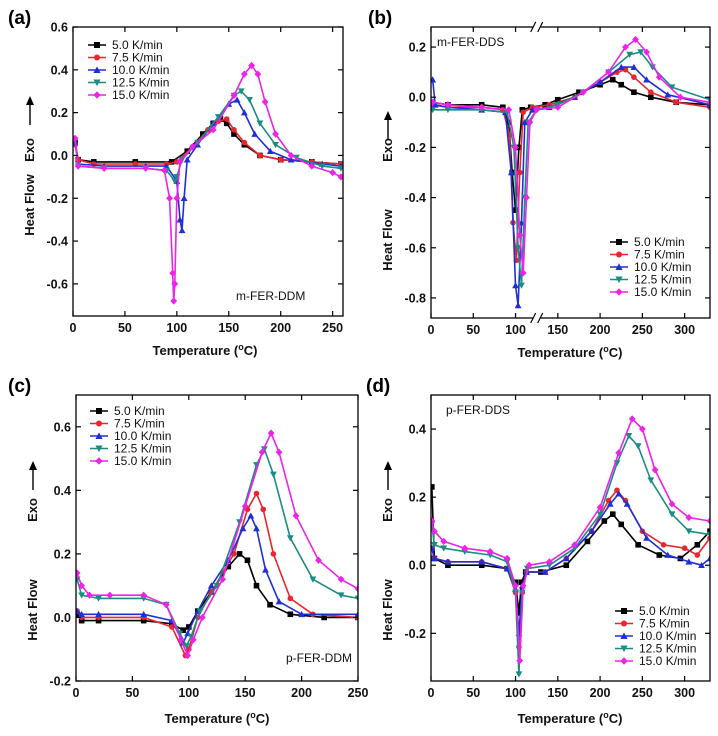 This screenshot has height=736, width=718. Describe the element at coordinates (533, 318) in the screenshot. I see `axis-break-mark` at that location.